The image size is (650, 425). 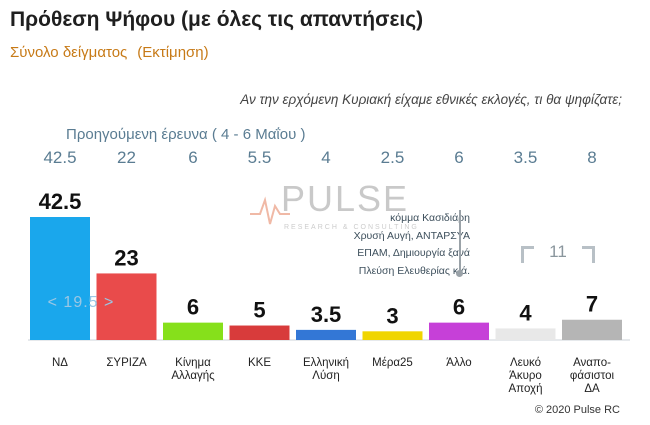 I want to click on previous-survey-label: Προηγούμενη έρευνα ( 4 - 6 Μαΐου ), so click(x=186, y=134).